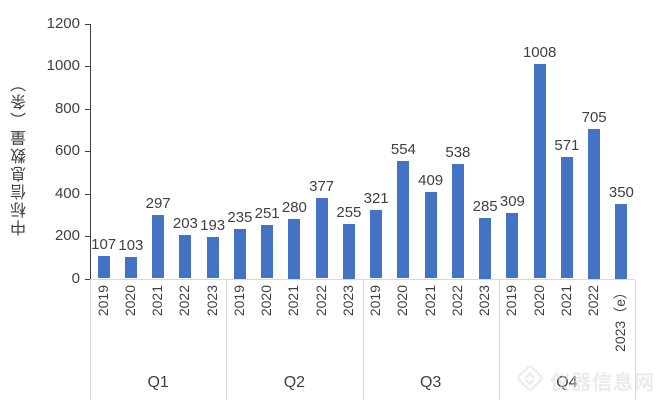  Describe the element at coordinates (485, 206) in the screenshot. I see `bar-value-label: 285` at that location.